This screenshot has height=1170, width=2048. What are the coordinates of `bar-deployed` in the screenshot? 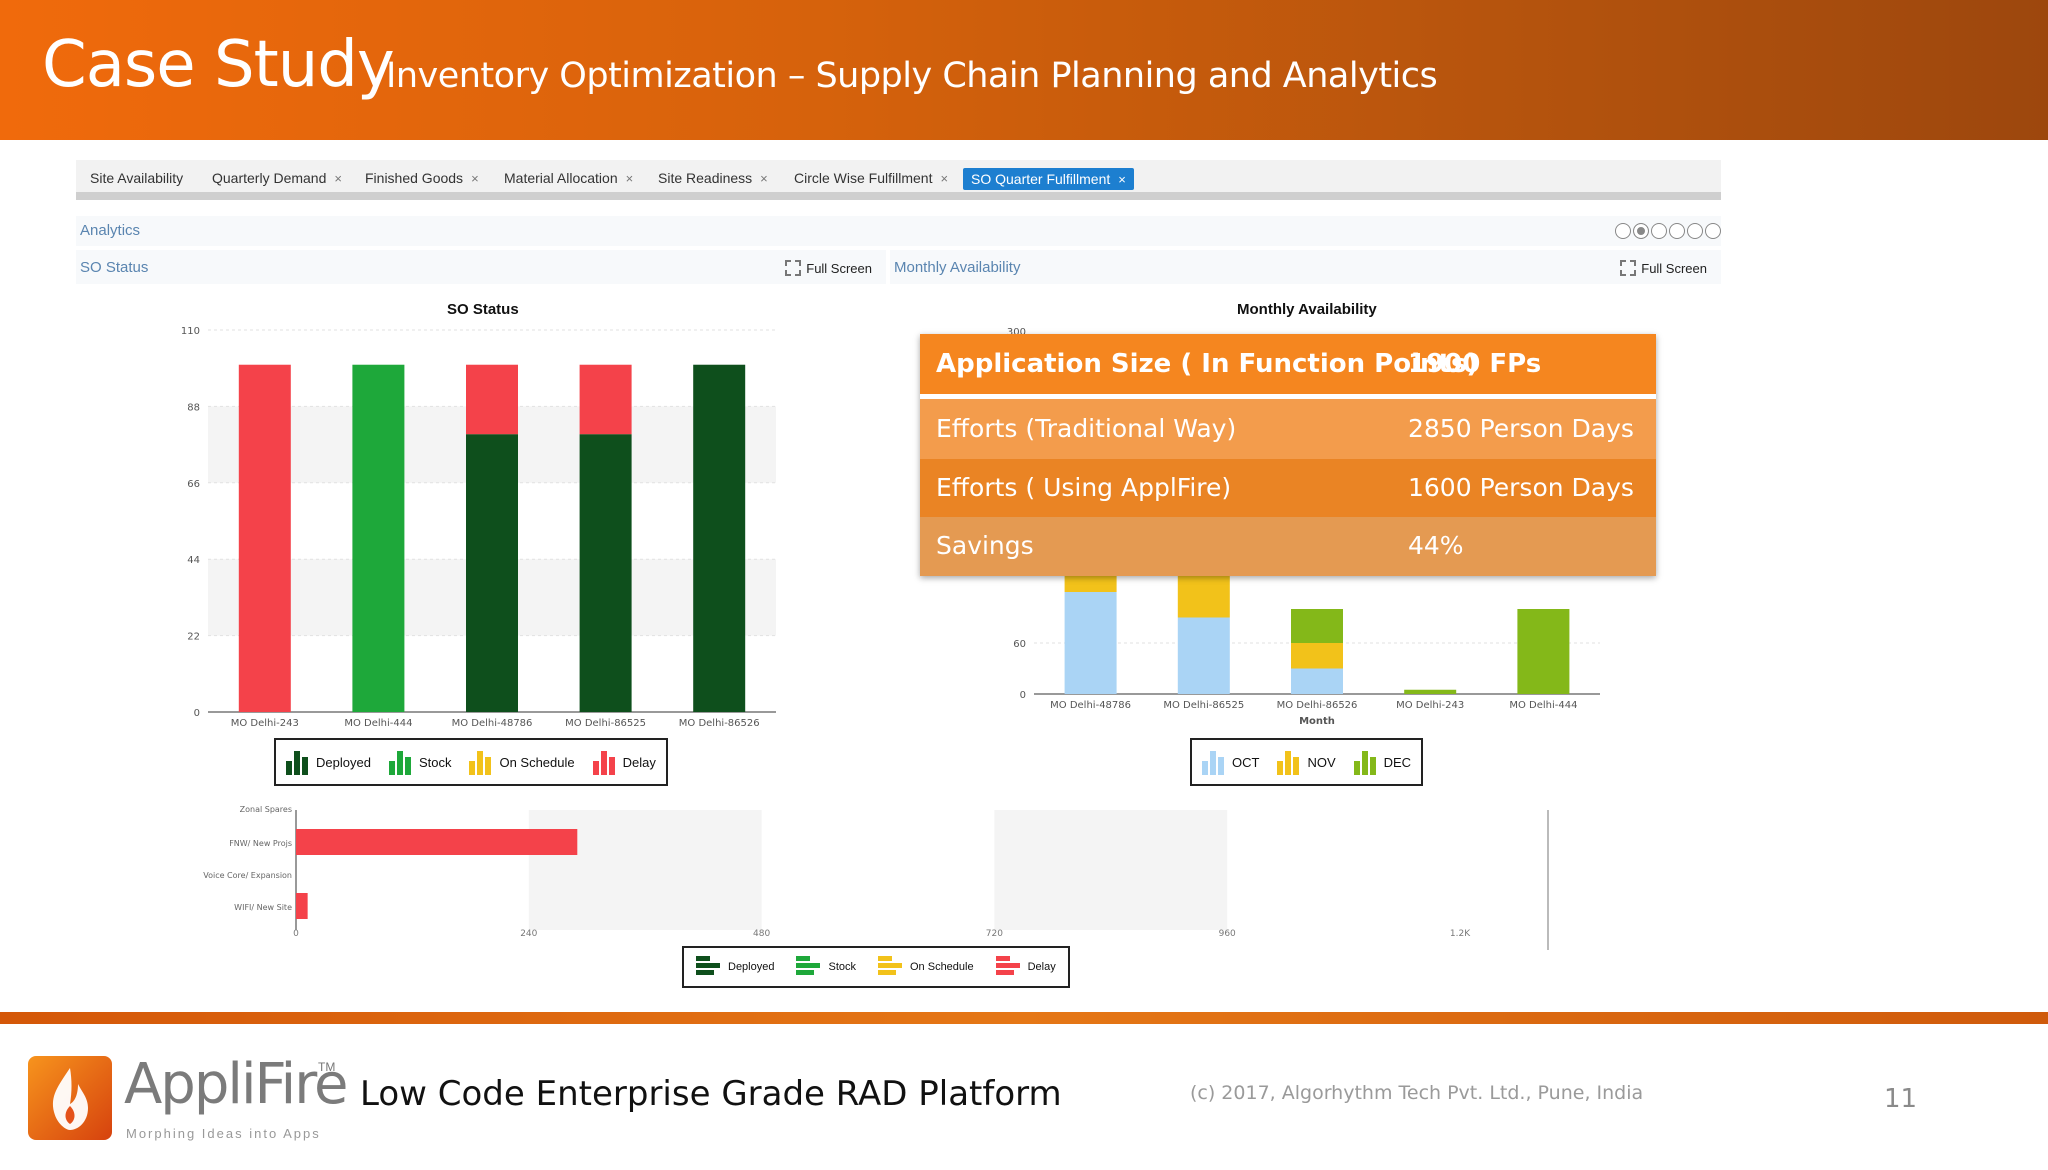 It's located at (605, 573).